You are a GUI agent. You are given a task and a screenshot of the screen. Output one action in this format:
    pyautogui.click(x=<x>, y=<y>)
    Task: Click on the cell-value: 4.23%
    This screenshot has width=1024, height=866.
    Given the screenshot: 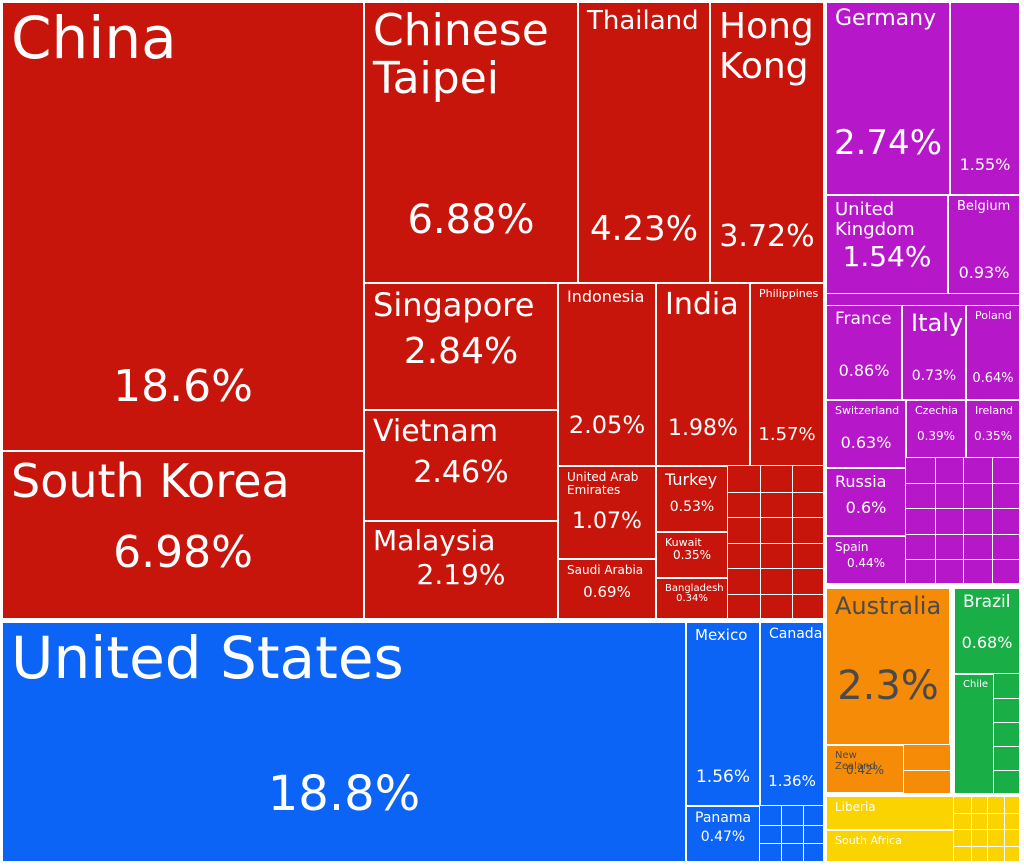 What is the action you would take?
    pyautogui.click(x=643, y=228)
    